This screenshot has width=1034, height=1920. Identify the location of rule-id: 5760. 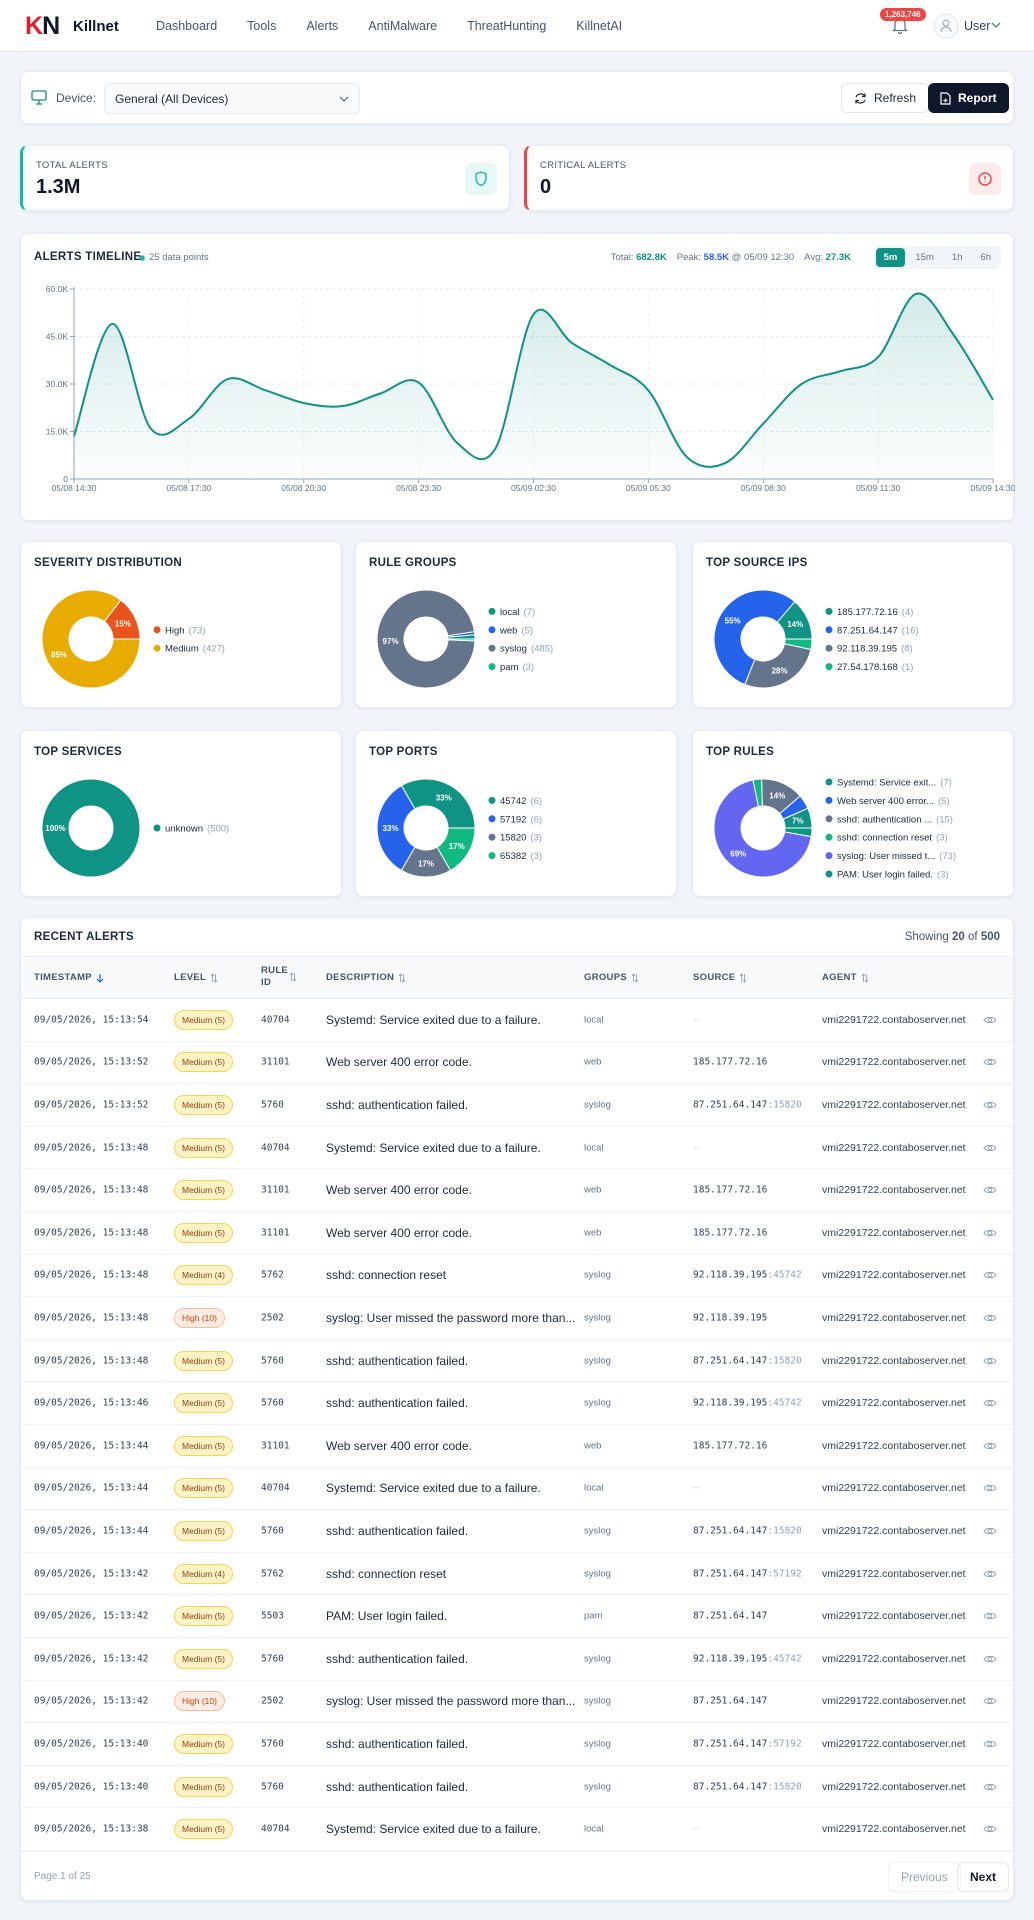
(272, 1361).